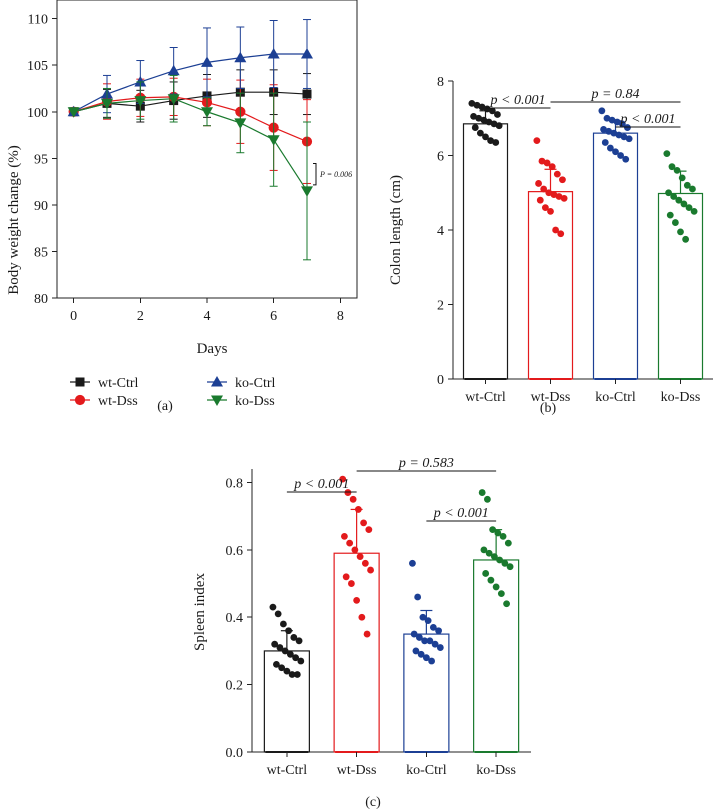 This screenshot has width=723, height=812. Describe the element at coordinates (335, 174) in the screenshot. I see `panel-a-annotation: P = 0.006` at that location.